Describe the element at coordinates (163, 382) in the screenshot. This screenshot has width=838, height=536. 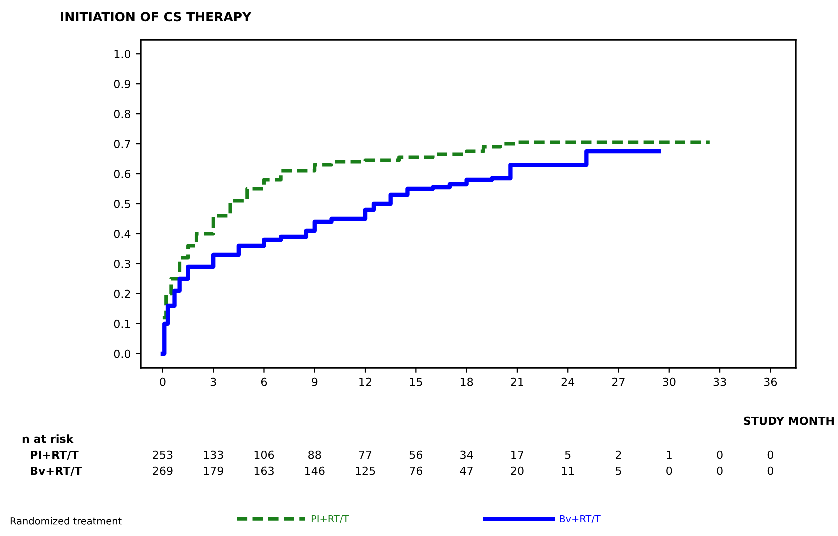
I see `x-tick-label: 0` at that location.